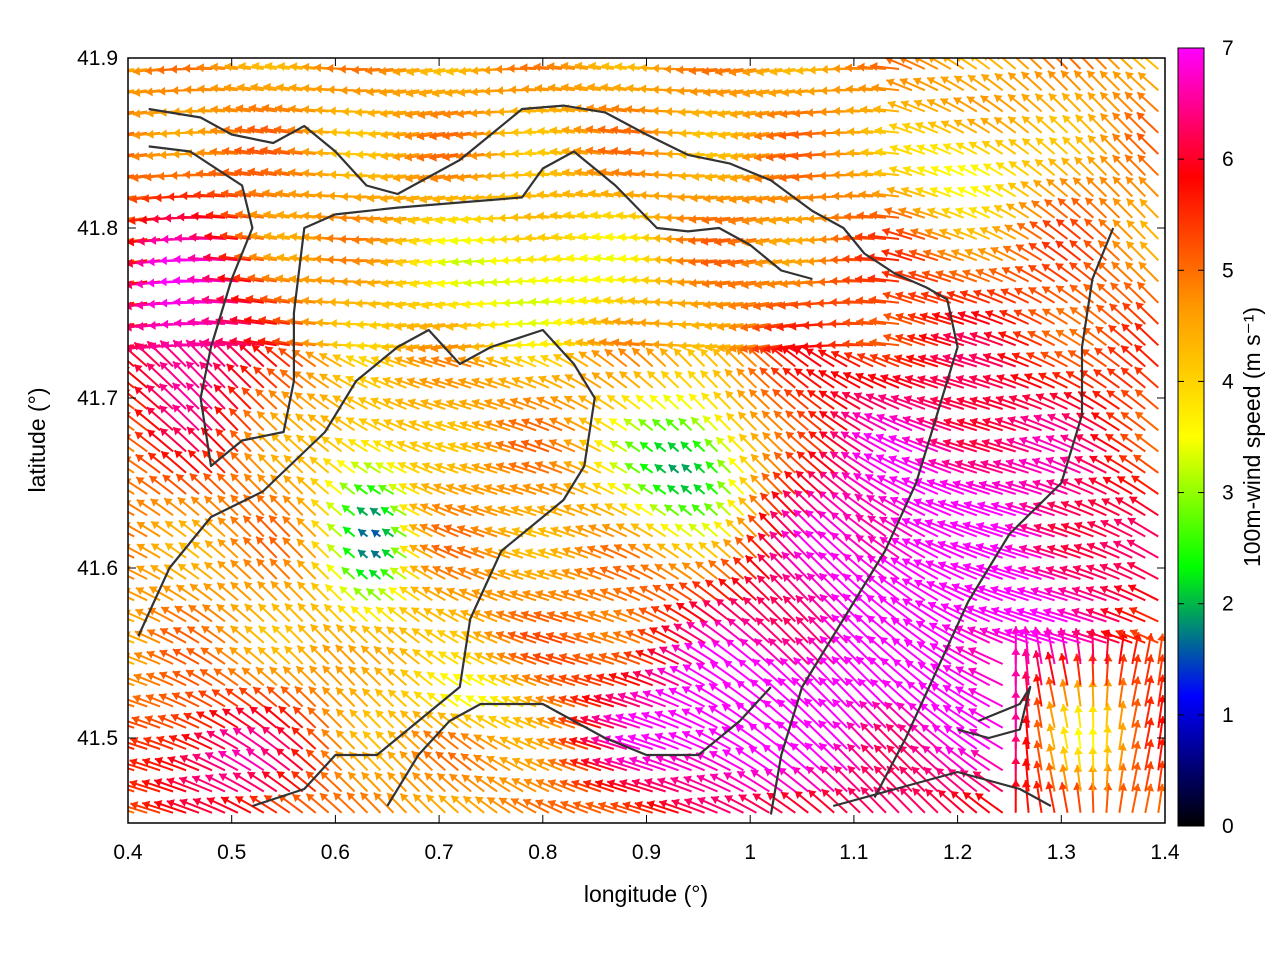 This screenshot has width=1280, height=960. What do you see at coordinates (97, 228) in the screenshot?
I see `y-tick-label-3: 41.8` at bounding box center [97, 228].